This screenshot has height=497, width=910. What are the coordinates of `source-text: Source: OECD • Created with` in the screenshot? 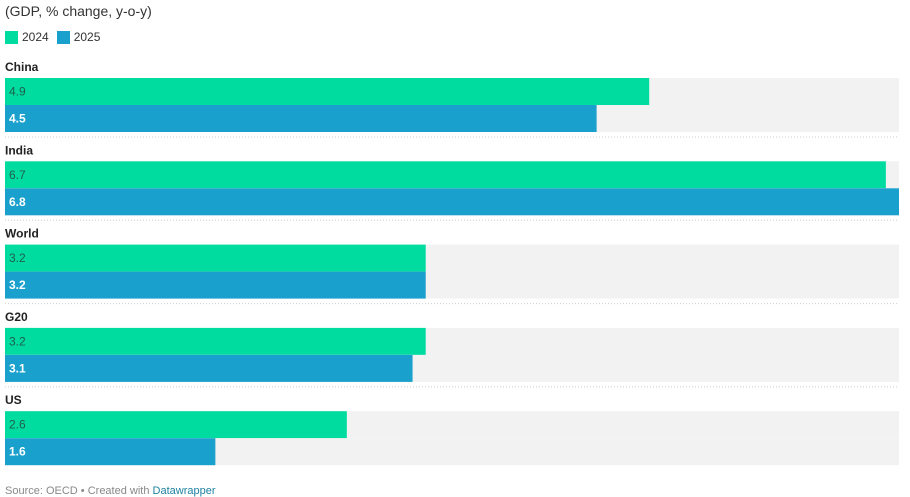 It's located at (79, 491).